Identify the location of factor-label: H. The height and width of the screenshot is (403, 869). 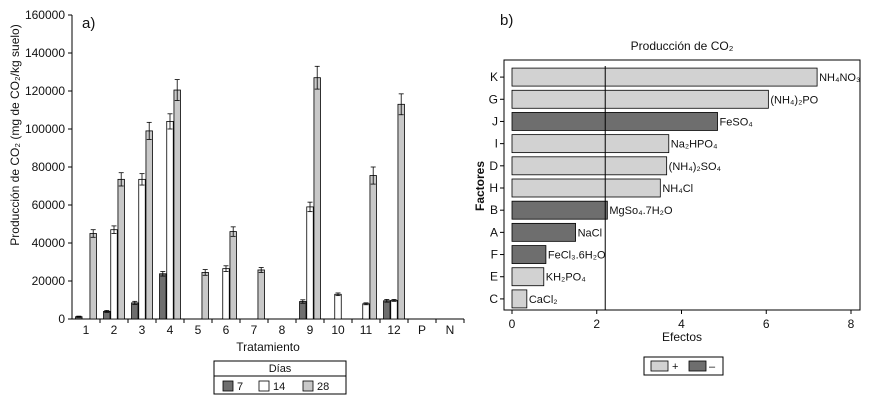
(493, 188).